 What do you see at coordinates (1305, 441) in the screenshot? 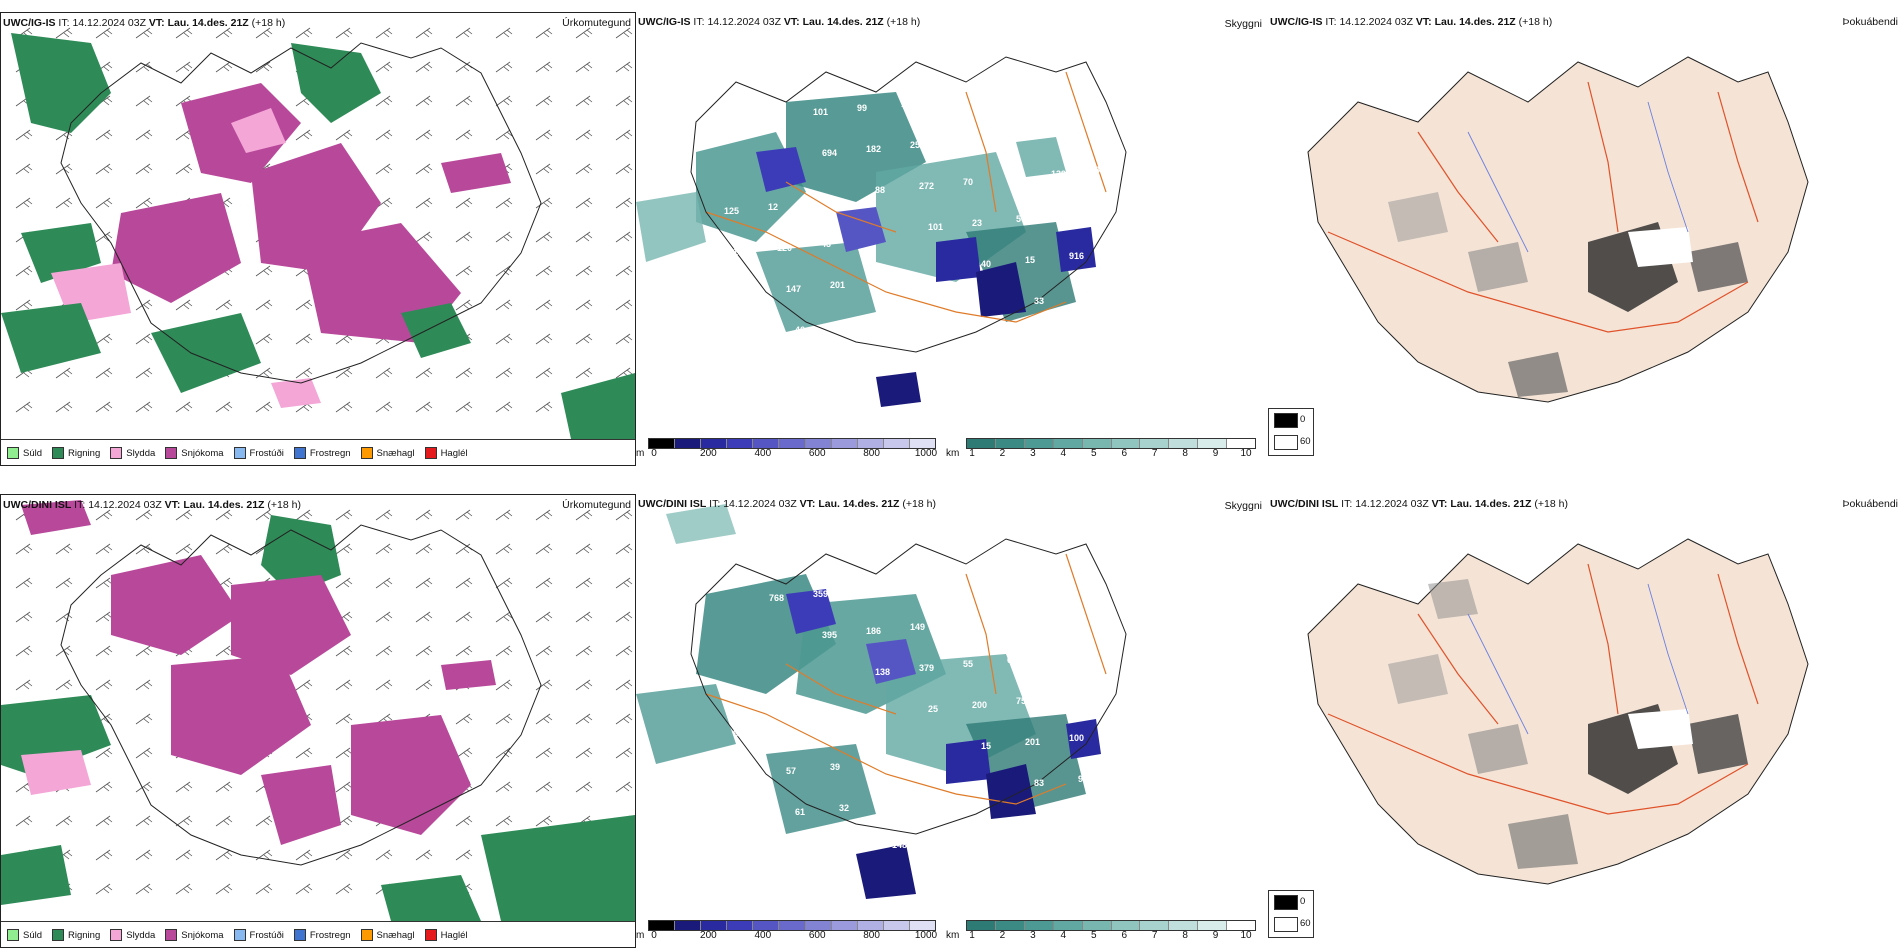
I see `fog-legend-white-label: 60` at bounding box center [1305, 441].